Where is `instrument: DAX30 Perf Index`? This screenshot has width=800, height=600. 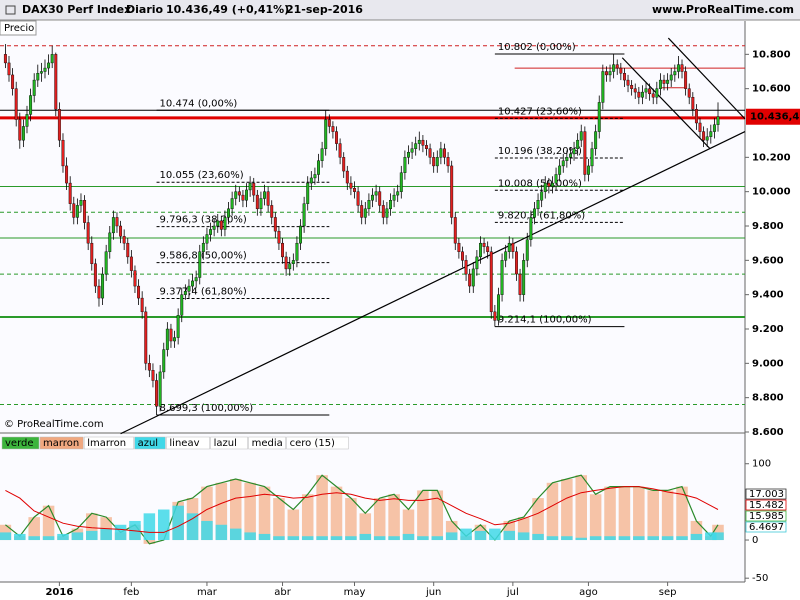 instrument: DAX30 Perf Index is located at coordinates (76, 9).